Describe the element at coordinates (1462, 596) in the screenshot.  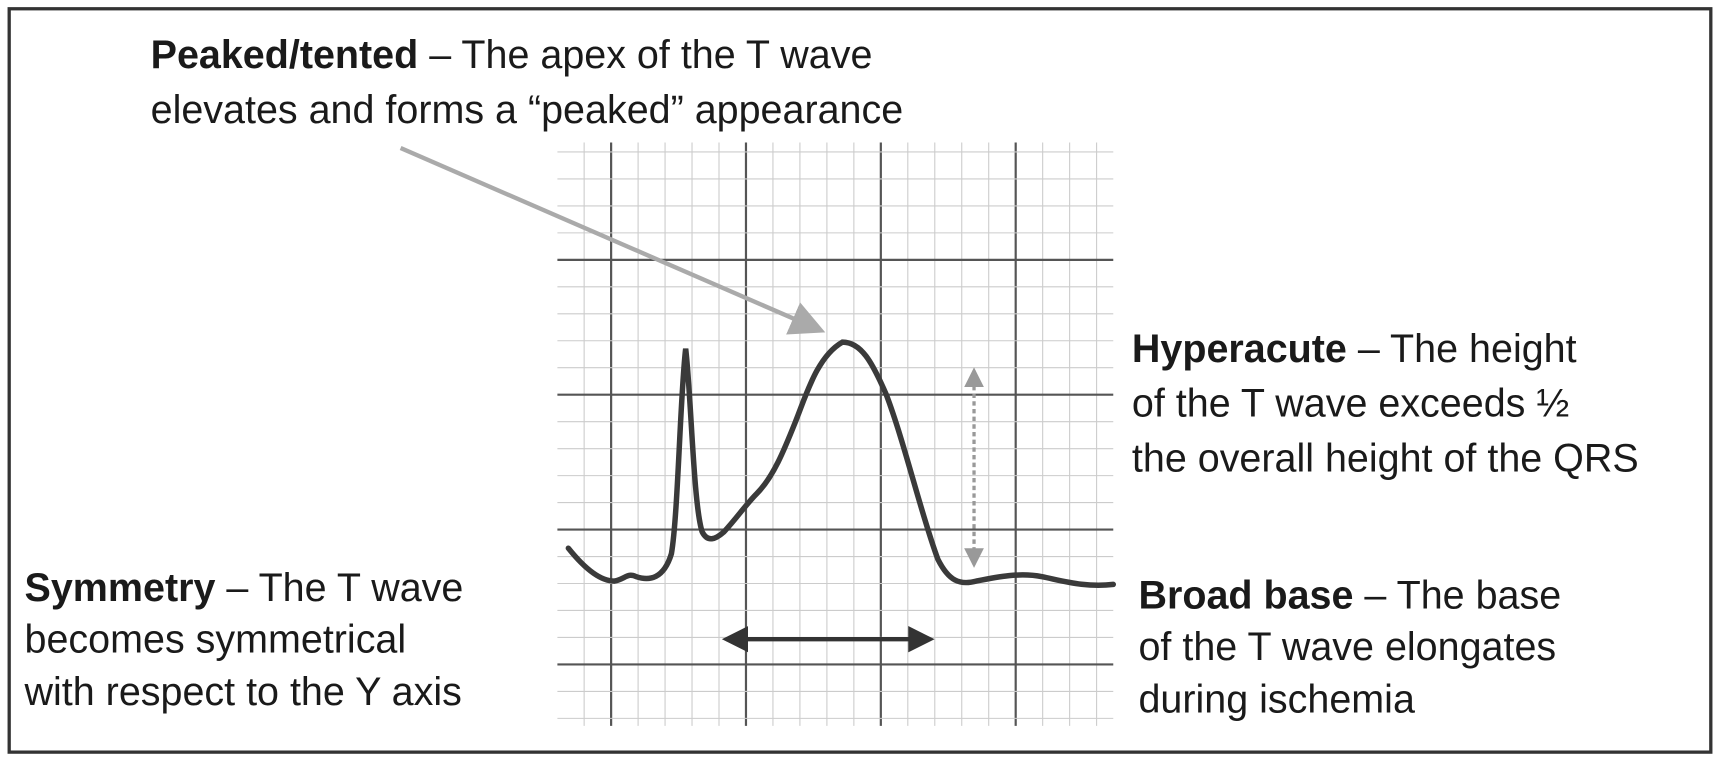
I see `annotation-line: – The base` at that location.